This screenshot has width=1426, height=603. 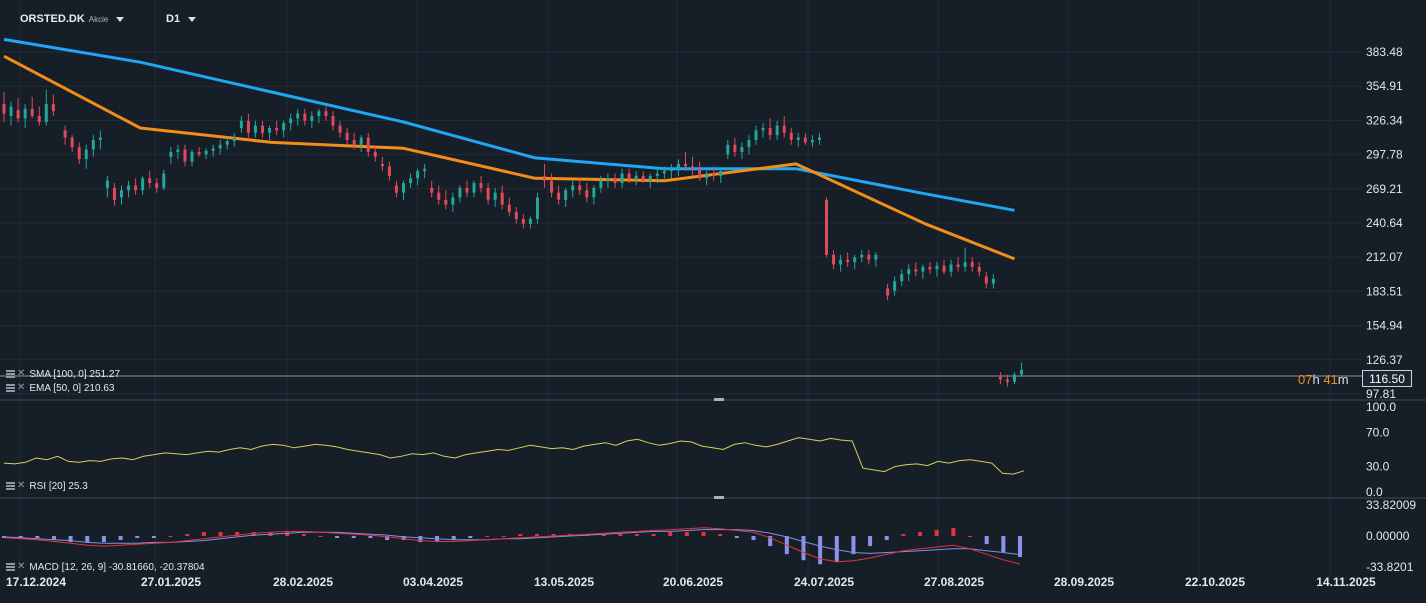 What do you see at coordinates (173, 19) in the screenshot?
I see `timeframe-label: D1` at bounding box center [173, 19].